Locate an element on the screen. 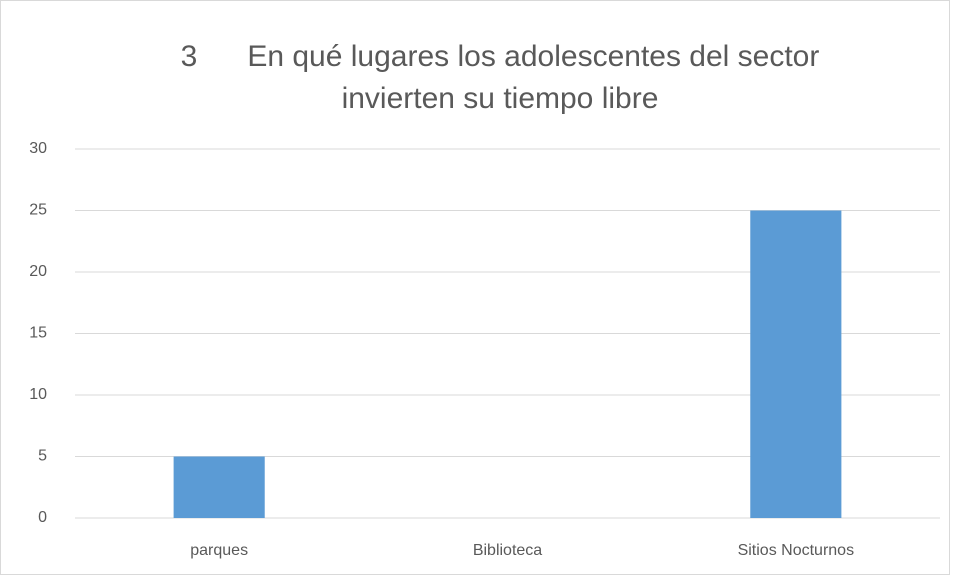 This screenshot has height=576, width=959. y-tick-label: 25 is located at coordinates (38, 210).